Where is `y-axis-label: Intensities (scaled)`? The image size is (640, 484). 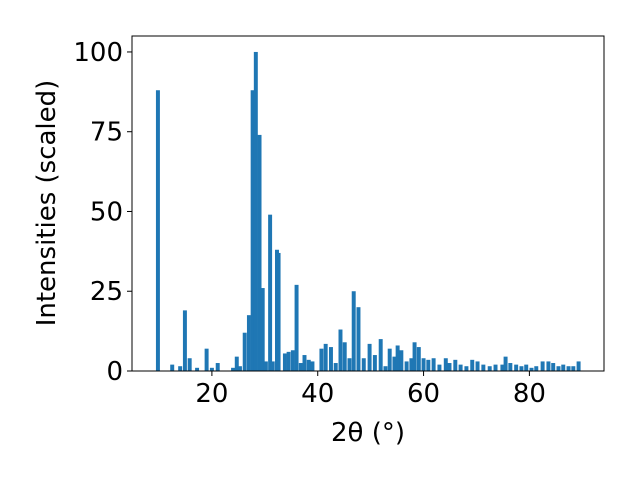 y-axis-label: Intensities (scaled) is located at coordinates (47, 203).